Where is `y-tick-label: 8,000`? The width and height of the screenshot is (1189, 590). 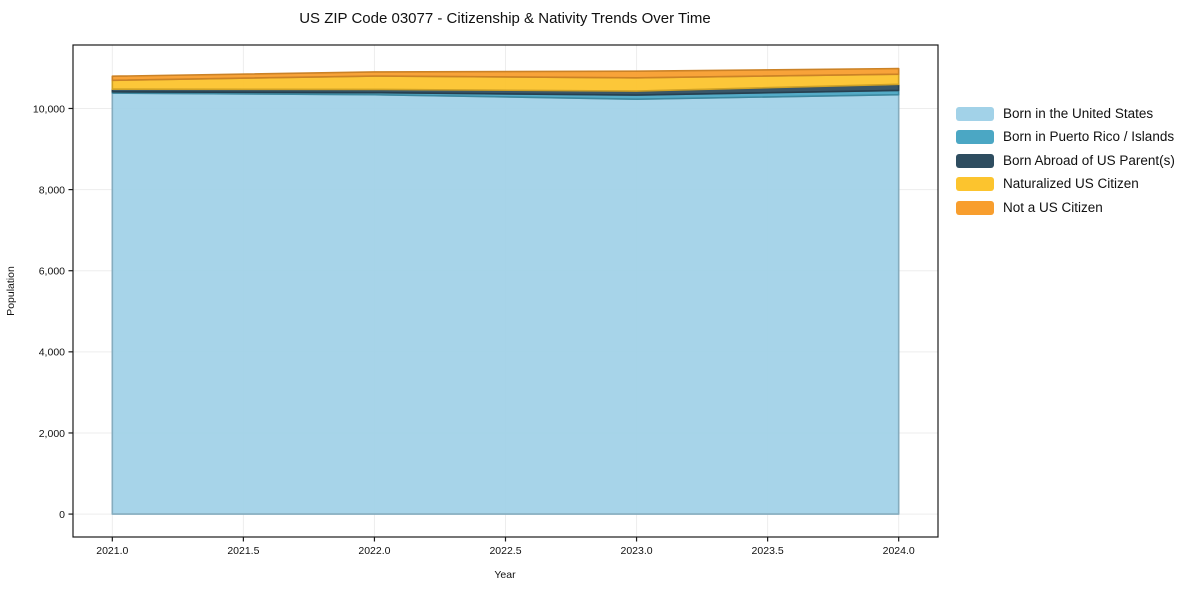
y-tick-label: 8,000 is located at coordinates (52, 190).